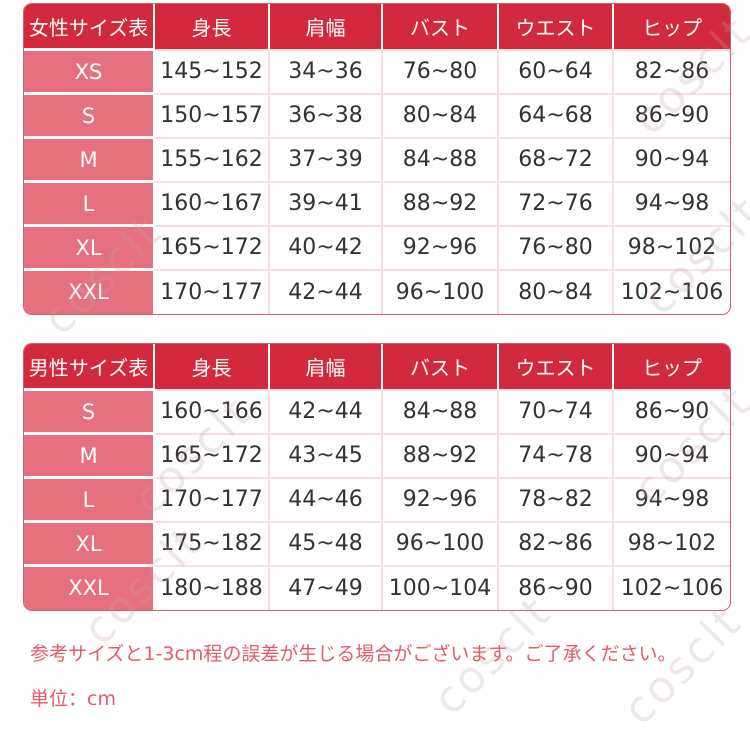 This screenshot has height=735, width=750. What do you see at coordinates (325, 203) in the screenshot?
I see `cell-shoulder: 39~41` at bounding box center [325, 203].